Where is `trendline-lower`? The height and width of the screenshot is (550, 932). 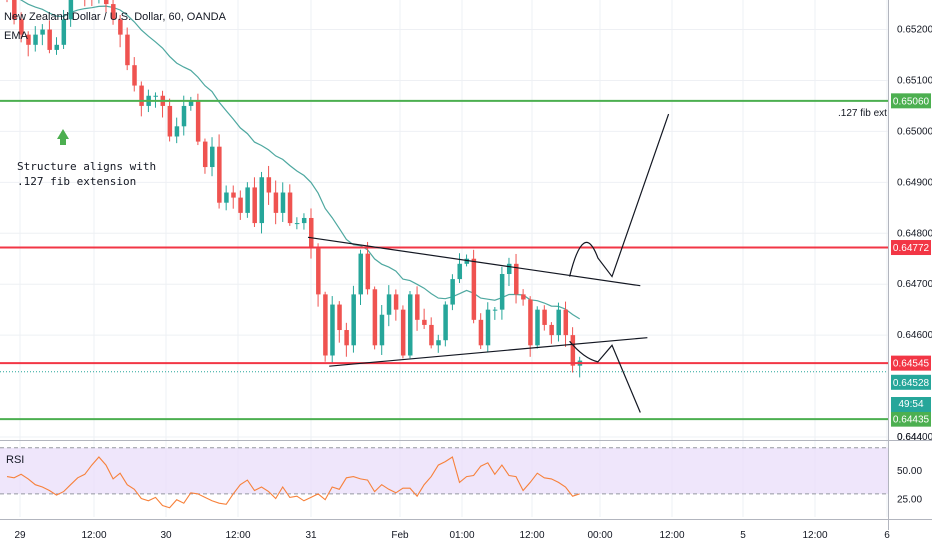 trendline-lower is located at coordinates (488, 352).